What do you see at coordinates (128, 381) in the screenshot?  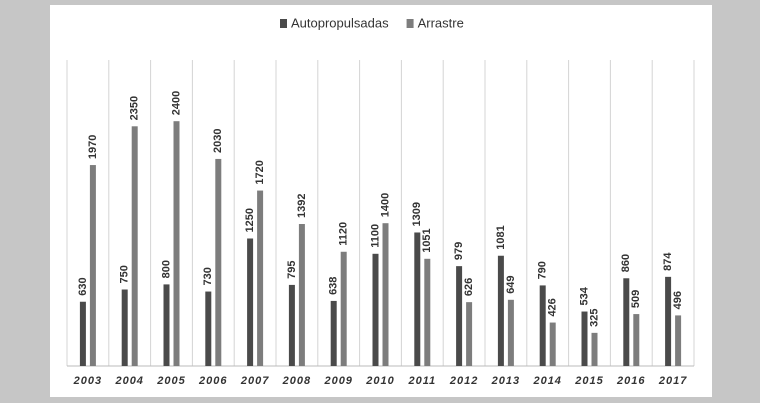 I see `x-tick-label: 2004` at bounding box center [128, 381].